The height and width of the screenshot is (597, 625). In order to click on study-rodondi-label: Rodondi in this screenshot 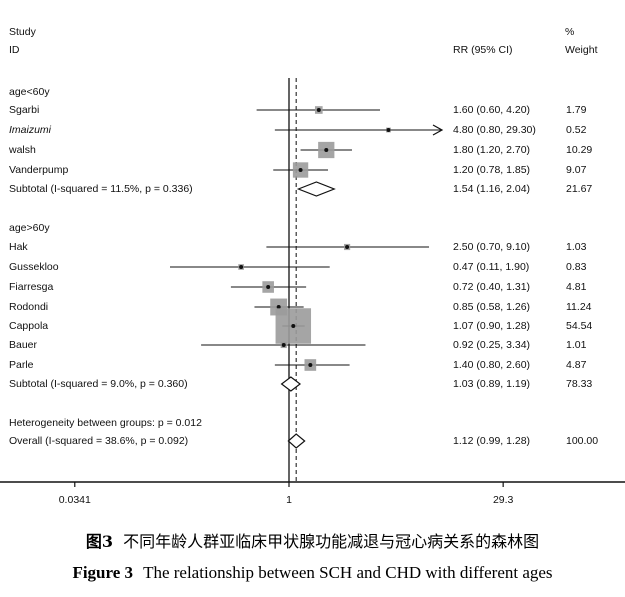, I will do `click(29, 307)`.